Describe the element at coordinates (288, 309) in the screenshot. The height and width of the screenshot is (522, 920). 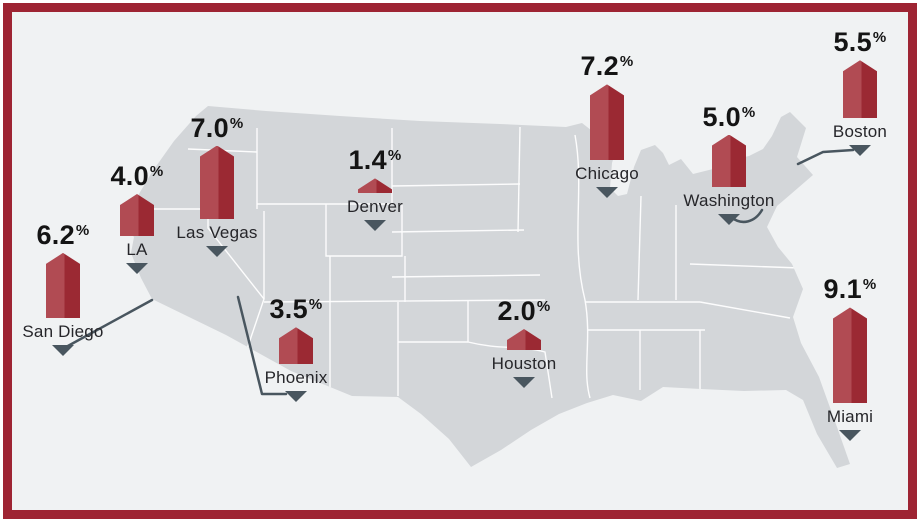
I see `value-number: 3.5` at that location.